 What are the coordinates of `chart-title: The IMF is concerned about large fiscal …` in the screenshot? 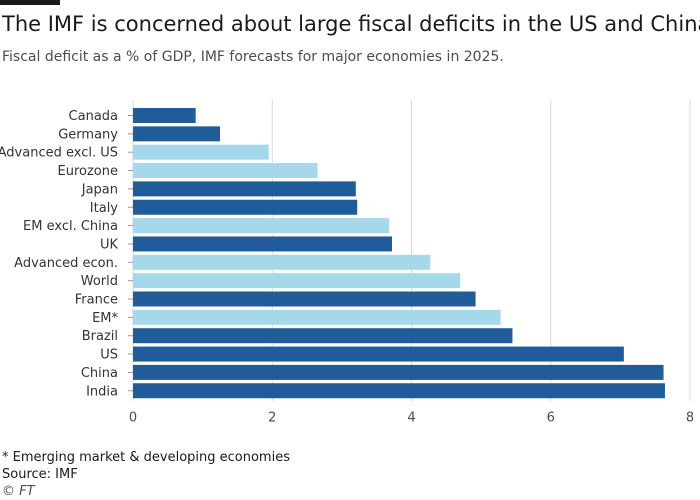 It's located at (351, 24).